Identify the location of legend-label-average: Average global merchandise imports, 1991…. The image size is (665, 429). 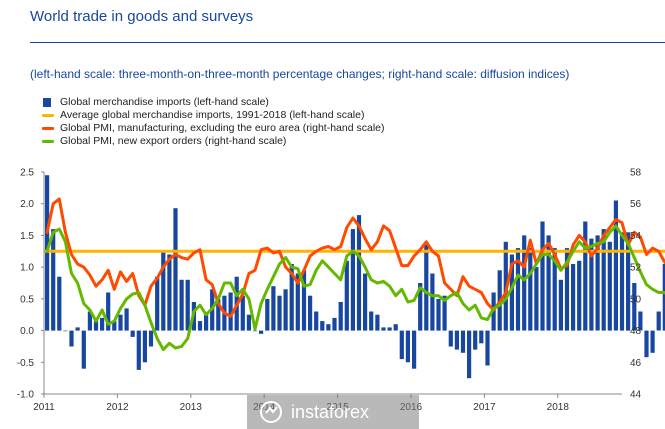
(212, 115).